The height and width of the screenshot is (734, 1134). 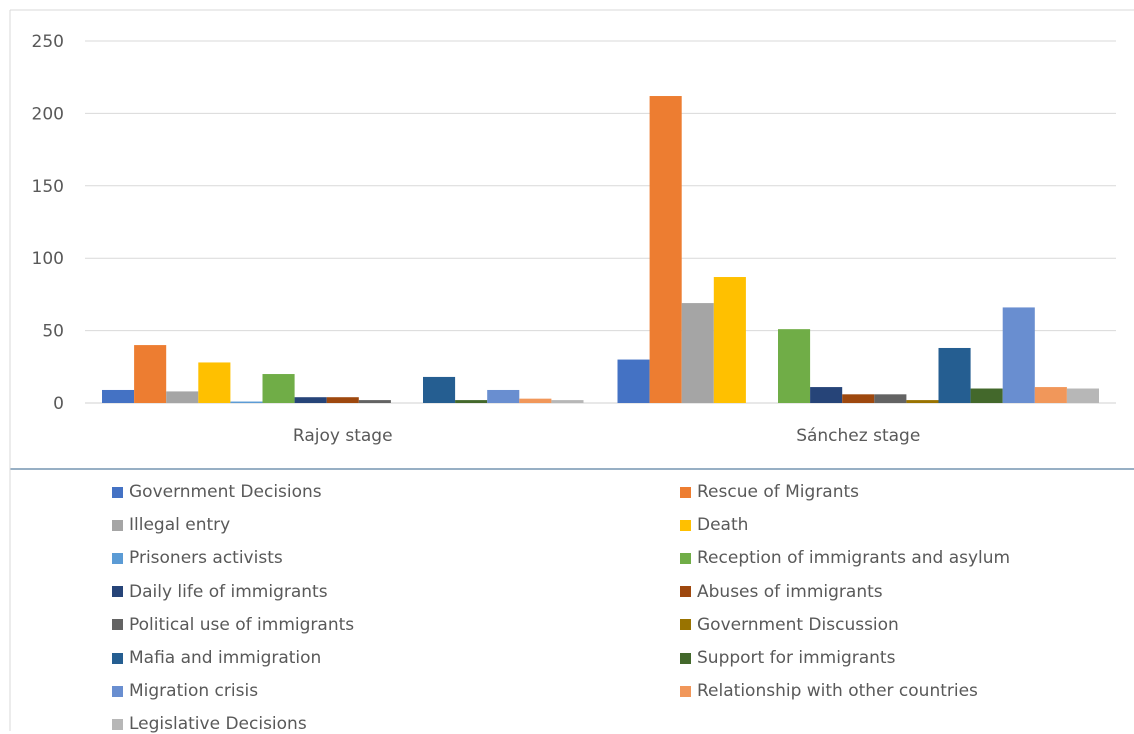 I want to click on legend-item: Prisoners activists, so click(x=197, y=558).